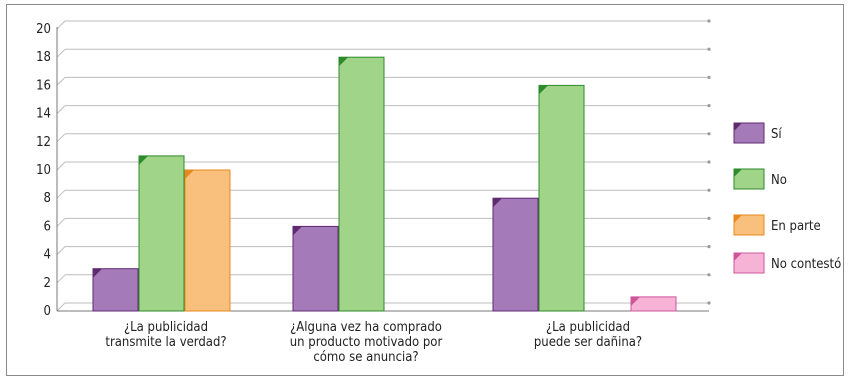 This screenshot has width=852, height=382. I want to click on category-label: ¿Alguna vez ha comprado, so click(366, 327).